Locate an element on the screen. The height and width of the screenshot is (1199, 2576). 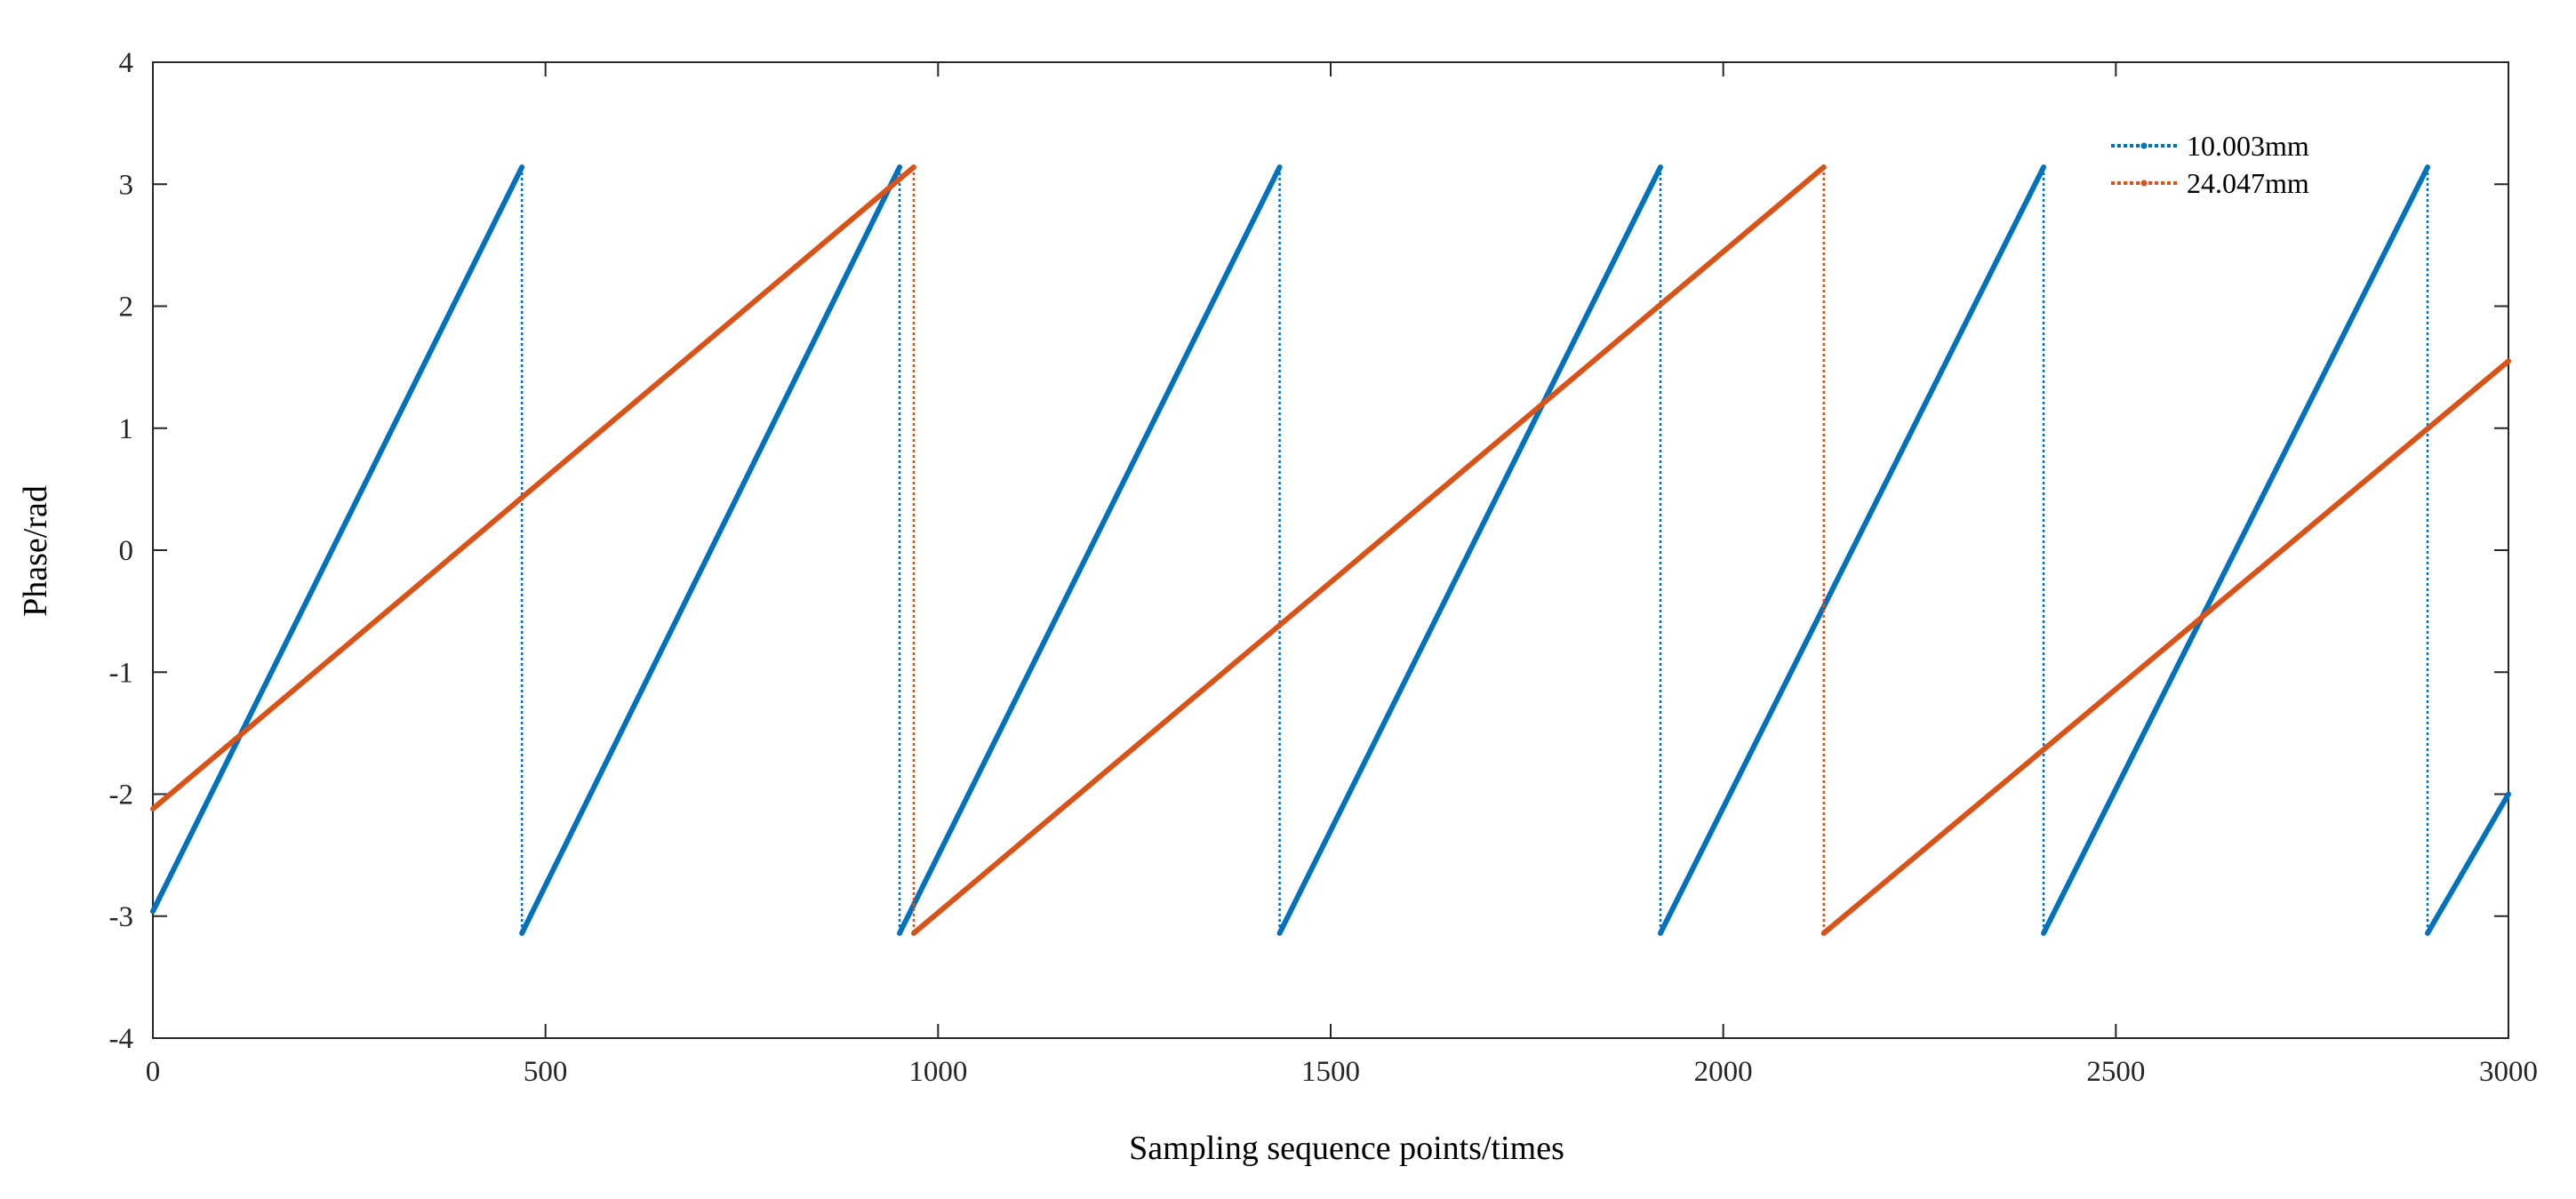
y-tick-label: 1 is located at coordinates (126, 429).